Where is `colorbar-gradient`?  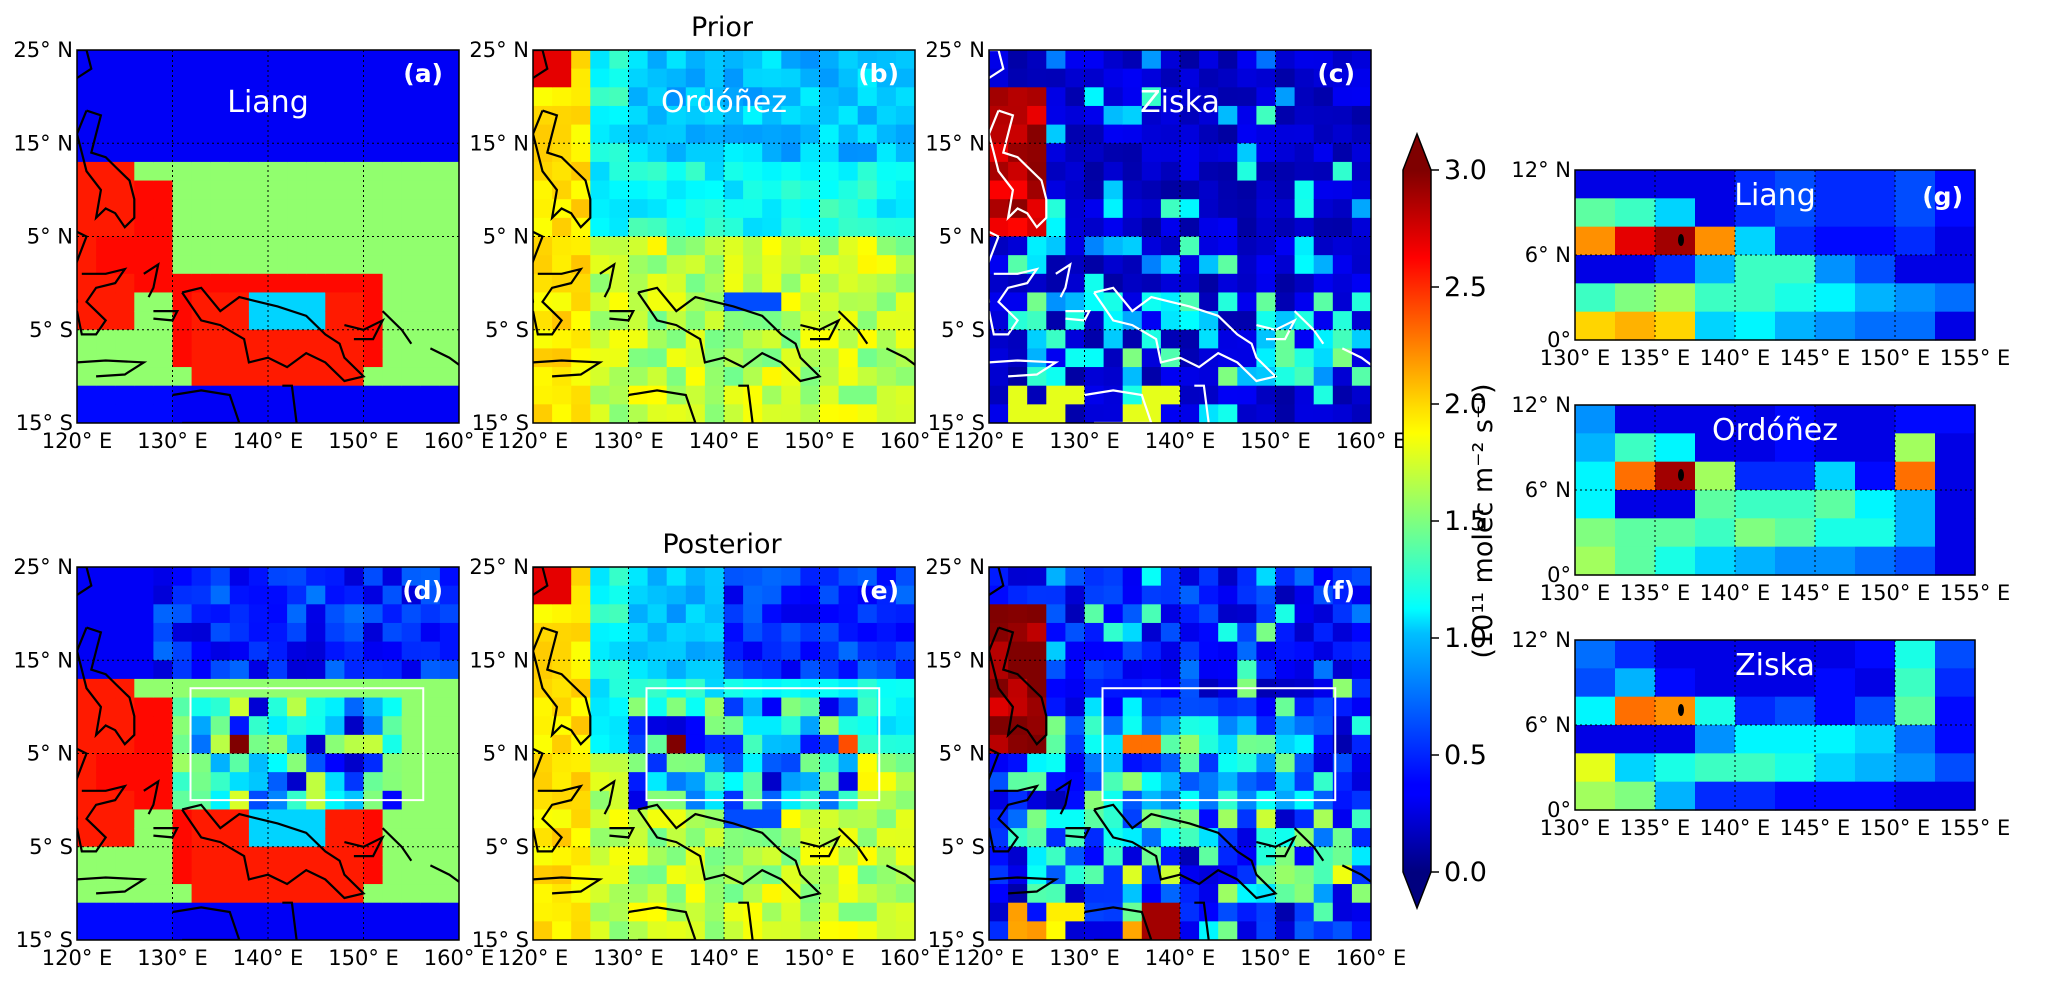
colorbar-gradient is located at coordinates (1417, 521).